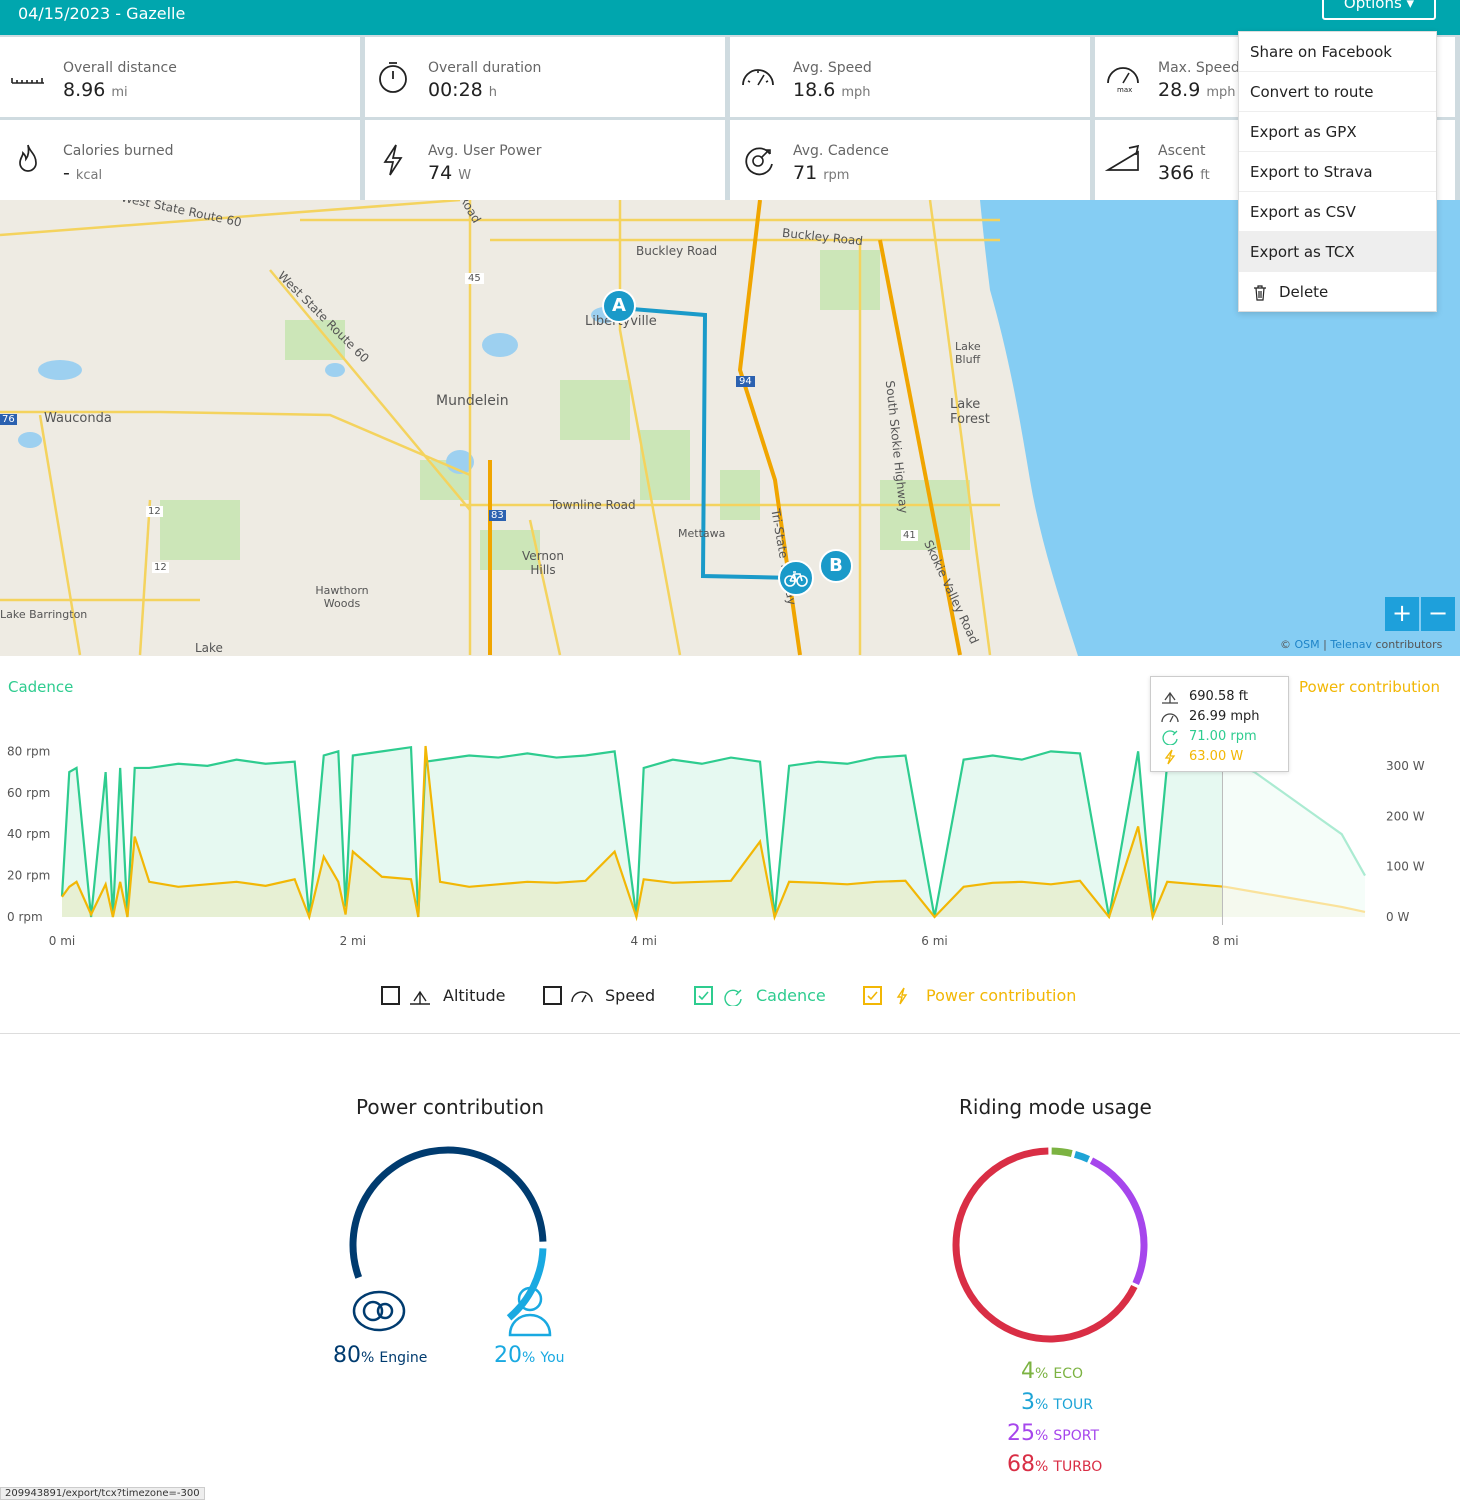  What do you see at coordinates (821, 173) in the screenshot?
I see `stat-value: 71 rpm` at bounding box center [821, 173].